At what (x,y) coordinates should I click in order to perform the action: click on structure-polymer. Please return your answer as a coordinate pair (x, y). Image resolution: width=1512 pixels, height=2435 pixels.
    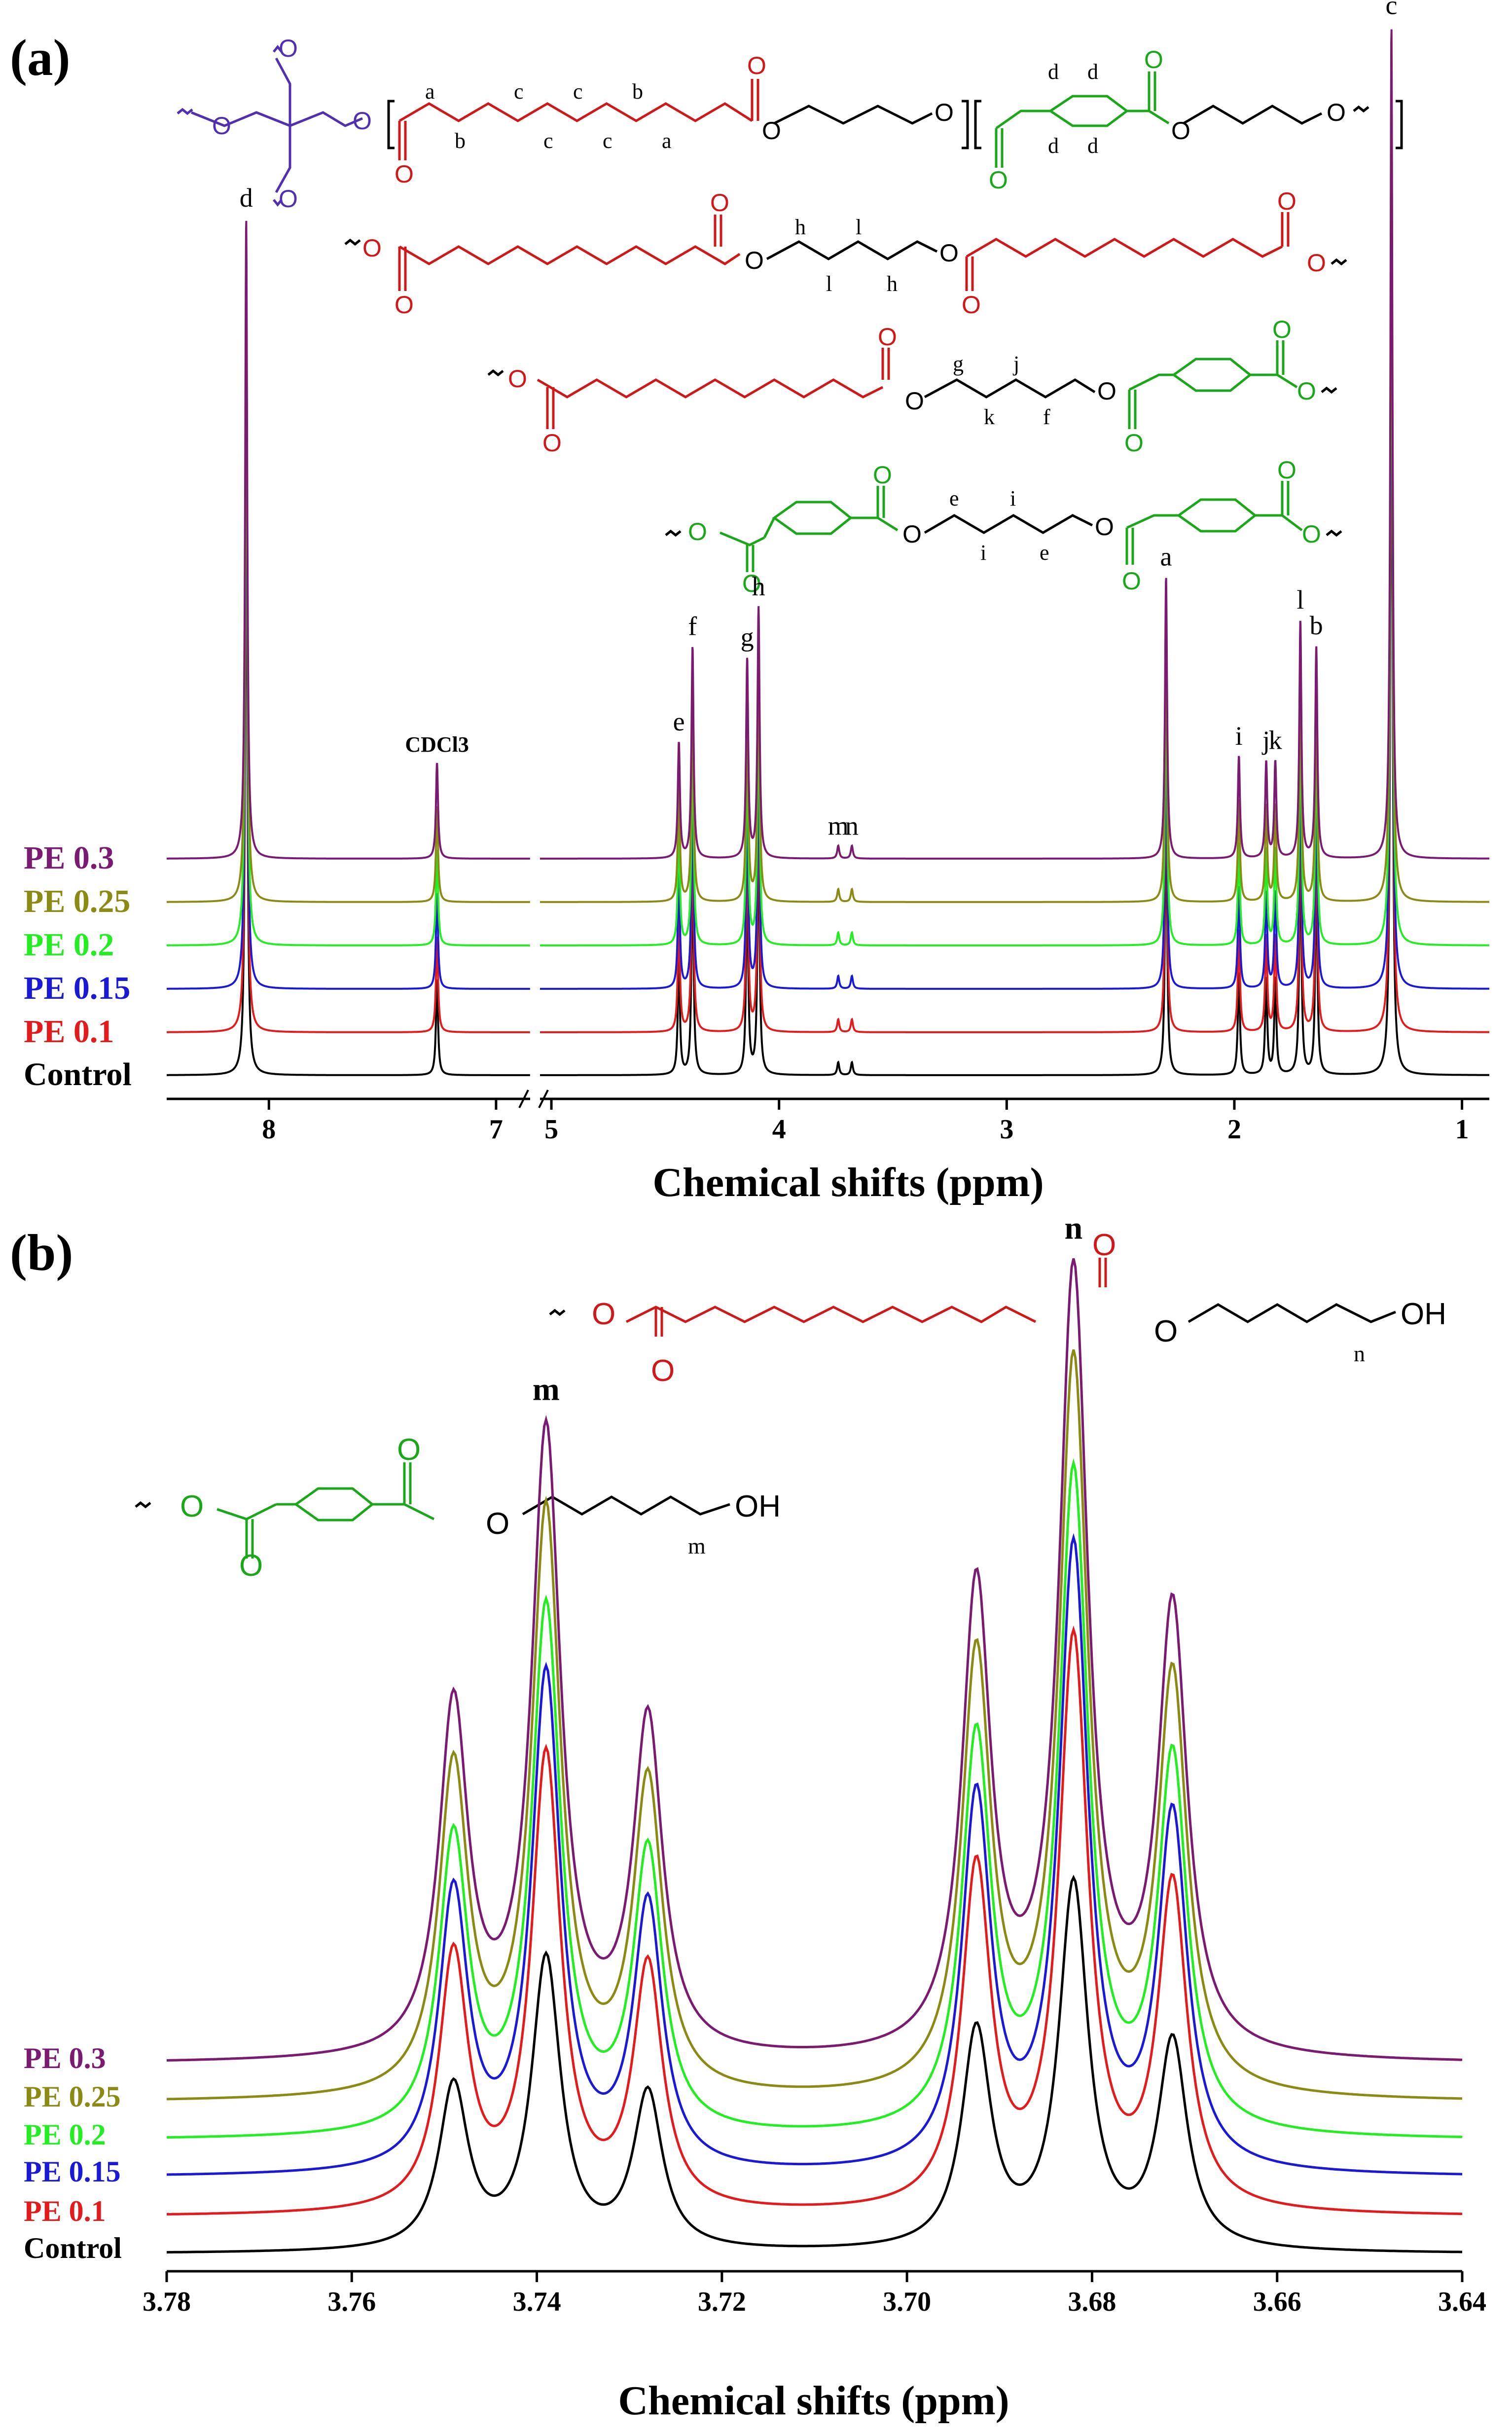
    Looking at the image, I should click on (790, 125).